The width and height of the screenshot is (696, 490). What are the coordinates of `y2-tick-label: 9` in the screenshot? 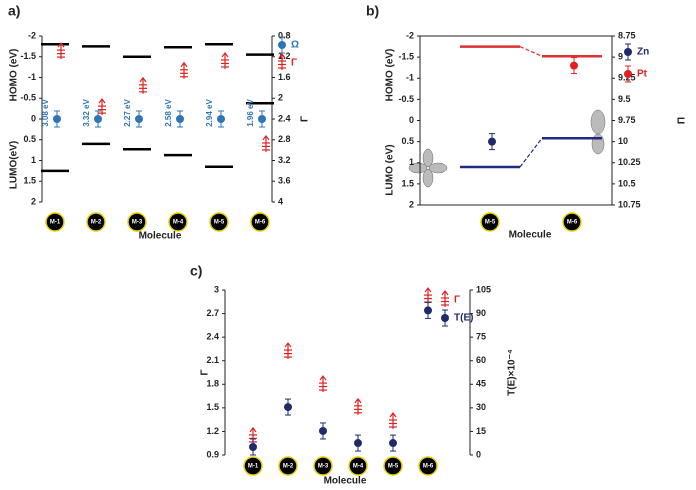 It's located at (620, 57).